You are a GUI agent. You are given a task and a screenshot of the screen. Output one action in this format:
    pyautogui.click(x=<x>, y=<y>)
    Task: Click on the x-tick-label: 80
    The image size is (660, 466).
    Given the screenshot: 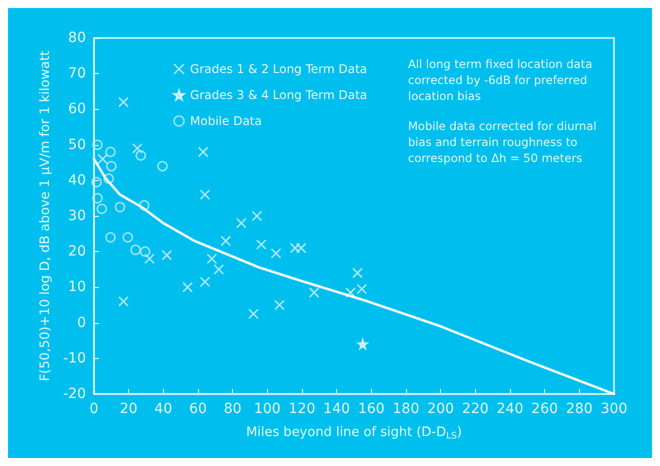 What is the action you would take?
    pyautogui.click(x=233, y=409)
    